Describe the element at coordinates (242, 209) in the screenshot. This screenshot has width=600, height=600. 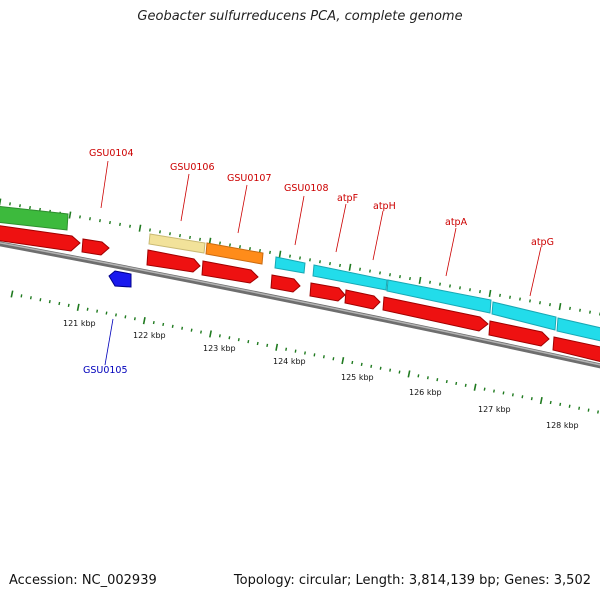
I see `leader-gsu0107` at that location.